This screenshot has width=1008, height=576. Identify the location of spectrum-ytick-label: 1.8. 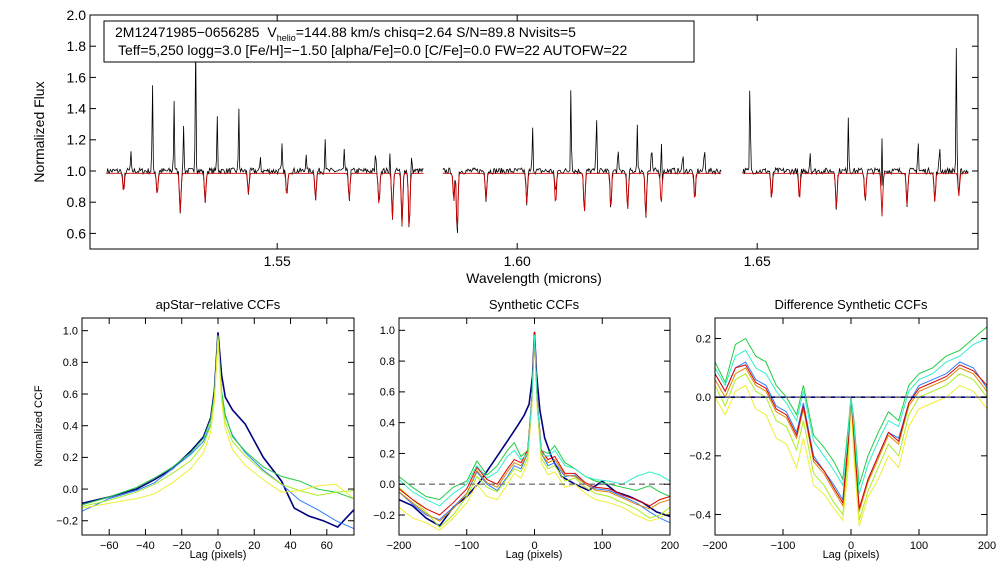
(77, 46).